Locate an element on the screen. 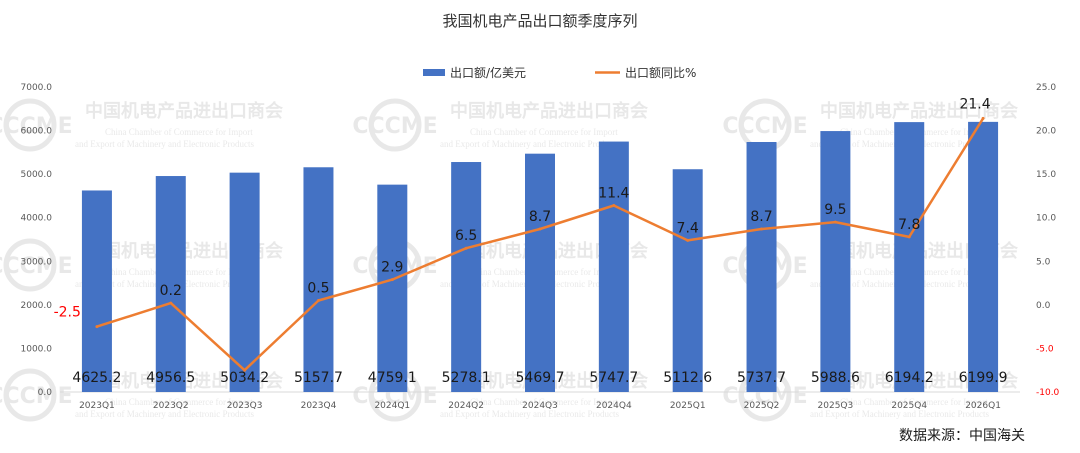  category-label: 2025Q1 is located at coordinates (688, 406).